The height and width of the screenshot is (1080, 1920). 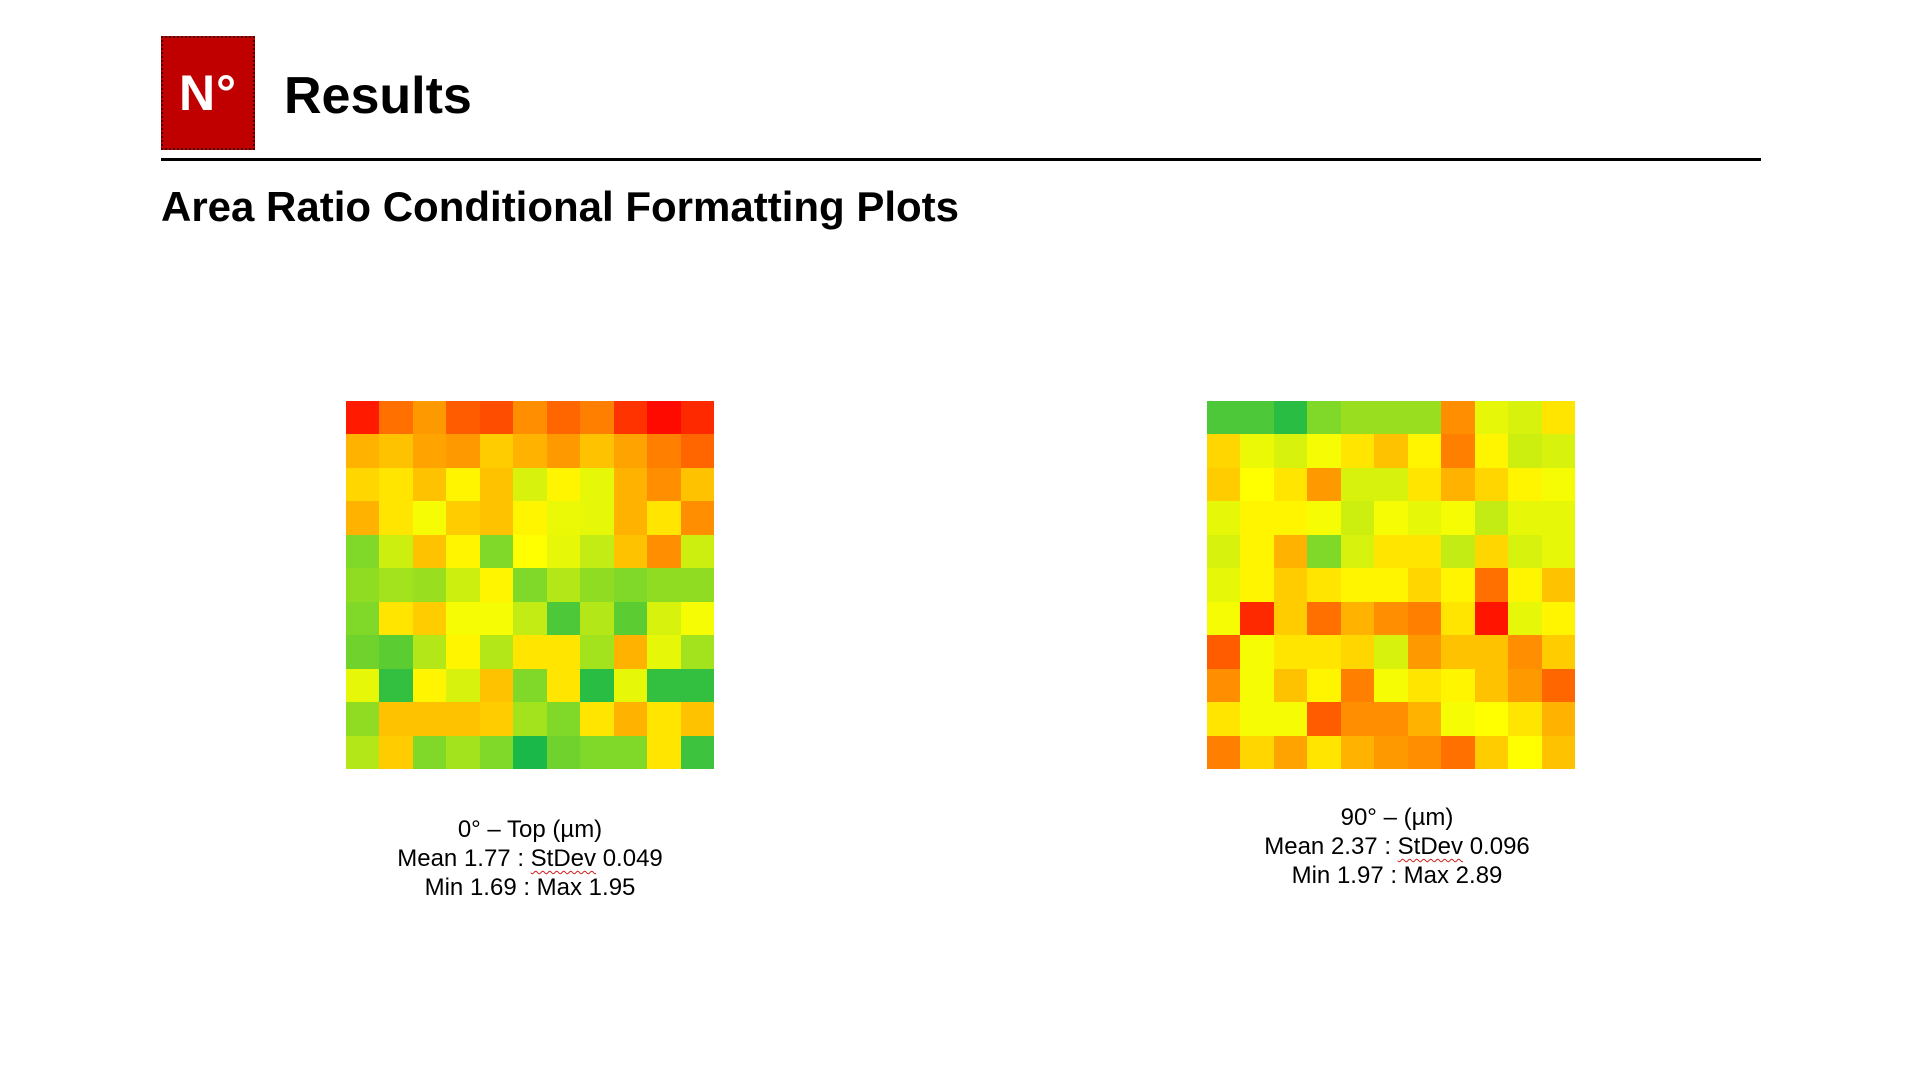 What do you see at coordinates (1430, 846) in the screenshot?
I see `heatmap-90-stdev-label: StDev` at bounding box center [1430, 846].